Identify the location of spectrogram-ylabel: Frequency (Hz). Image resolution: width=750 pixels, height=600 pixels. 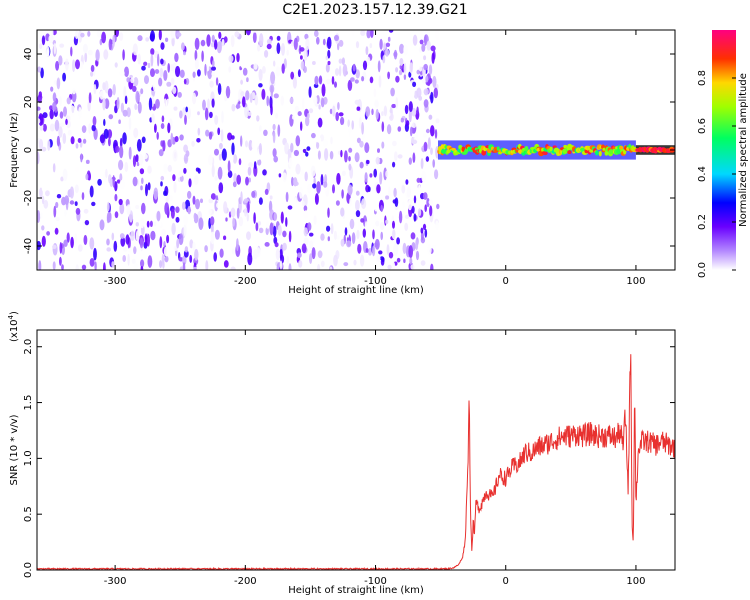
(14, 150).